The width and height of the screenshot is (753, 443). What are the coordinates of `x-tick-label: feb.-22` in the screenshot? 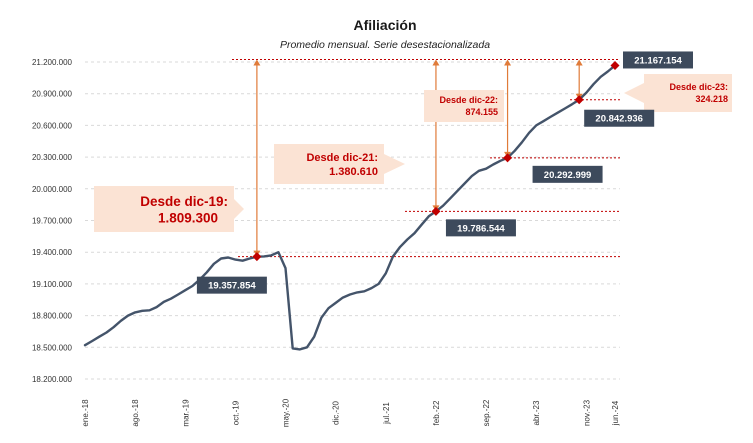 It's located at (436, 412).